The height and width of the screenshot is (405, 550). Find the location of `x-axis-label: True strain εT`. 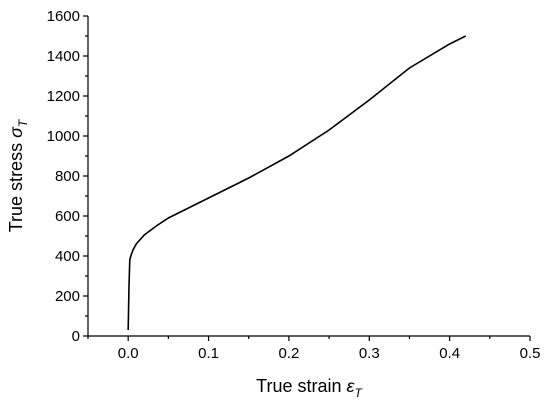

x-axis-label: True strain εT is located at coordinates (309, 388).